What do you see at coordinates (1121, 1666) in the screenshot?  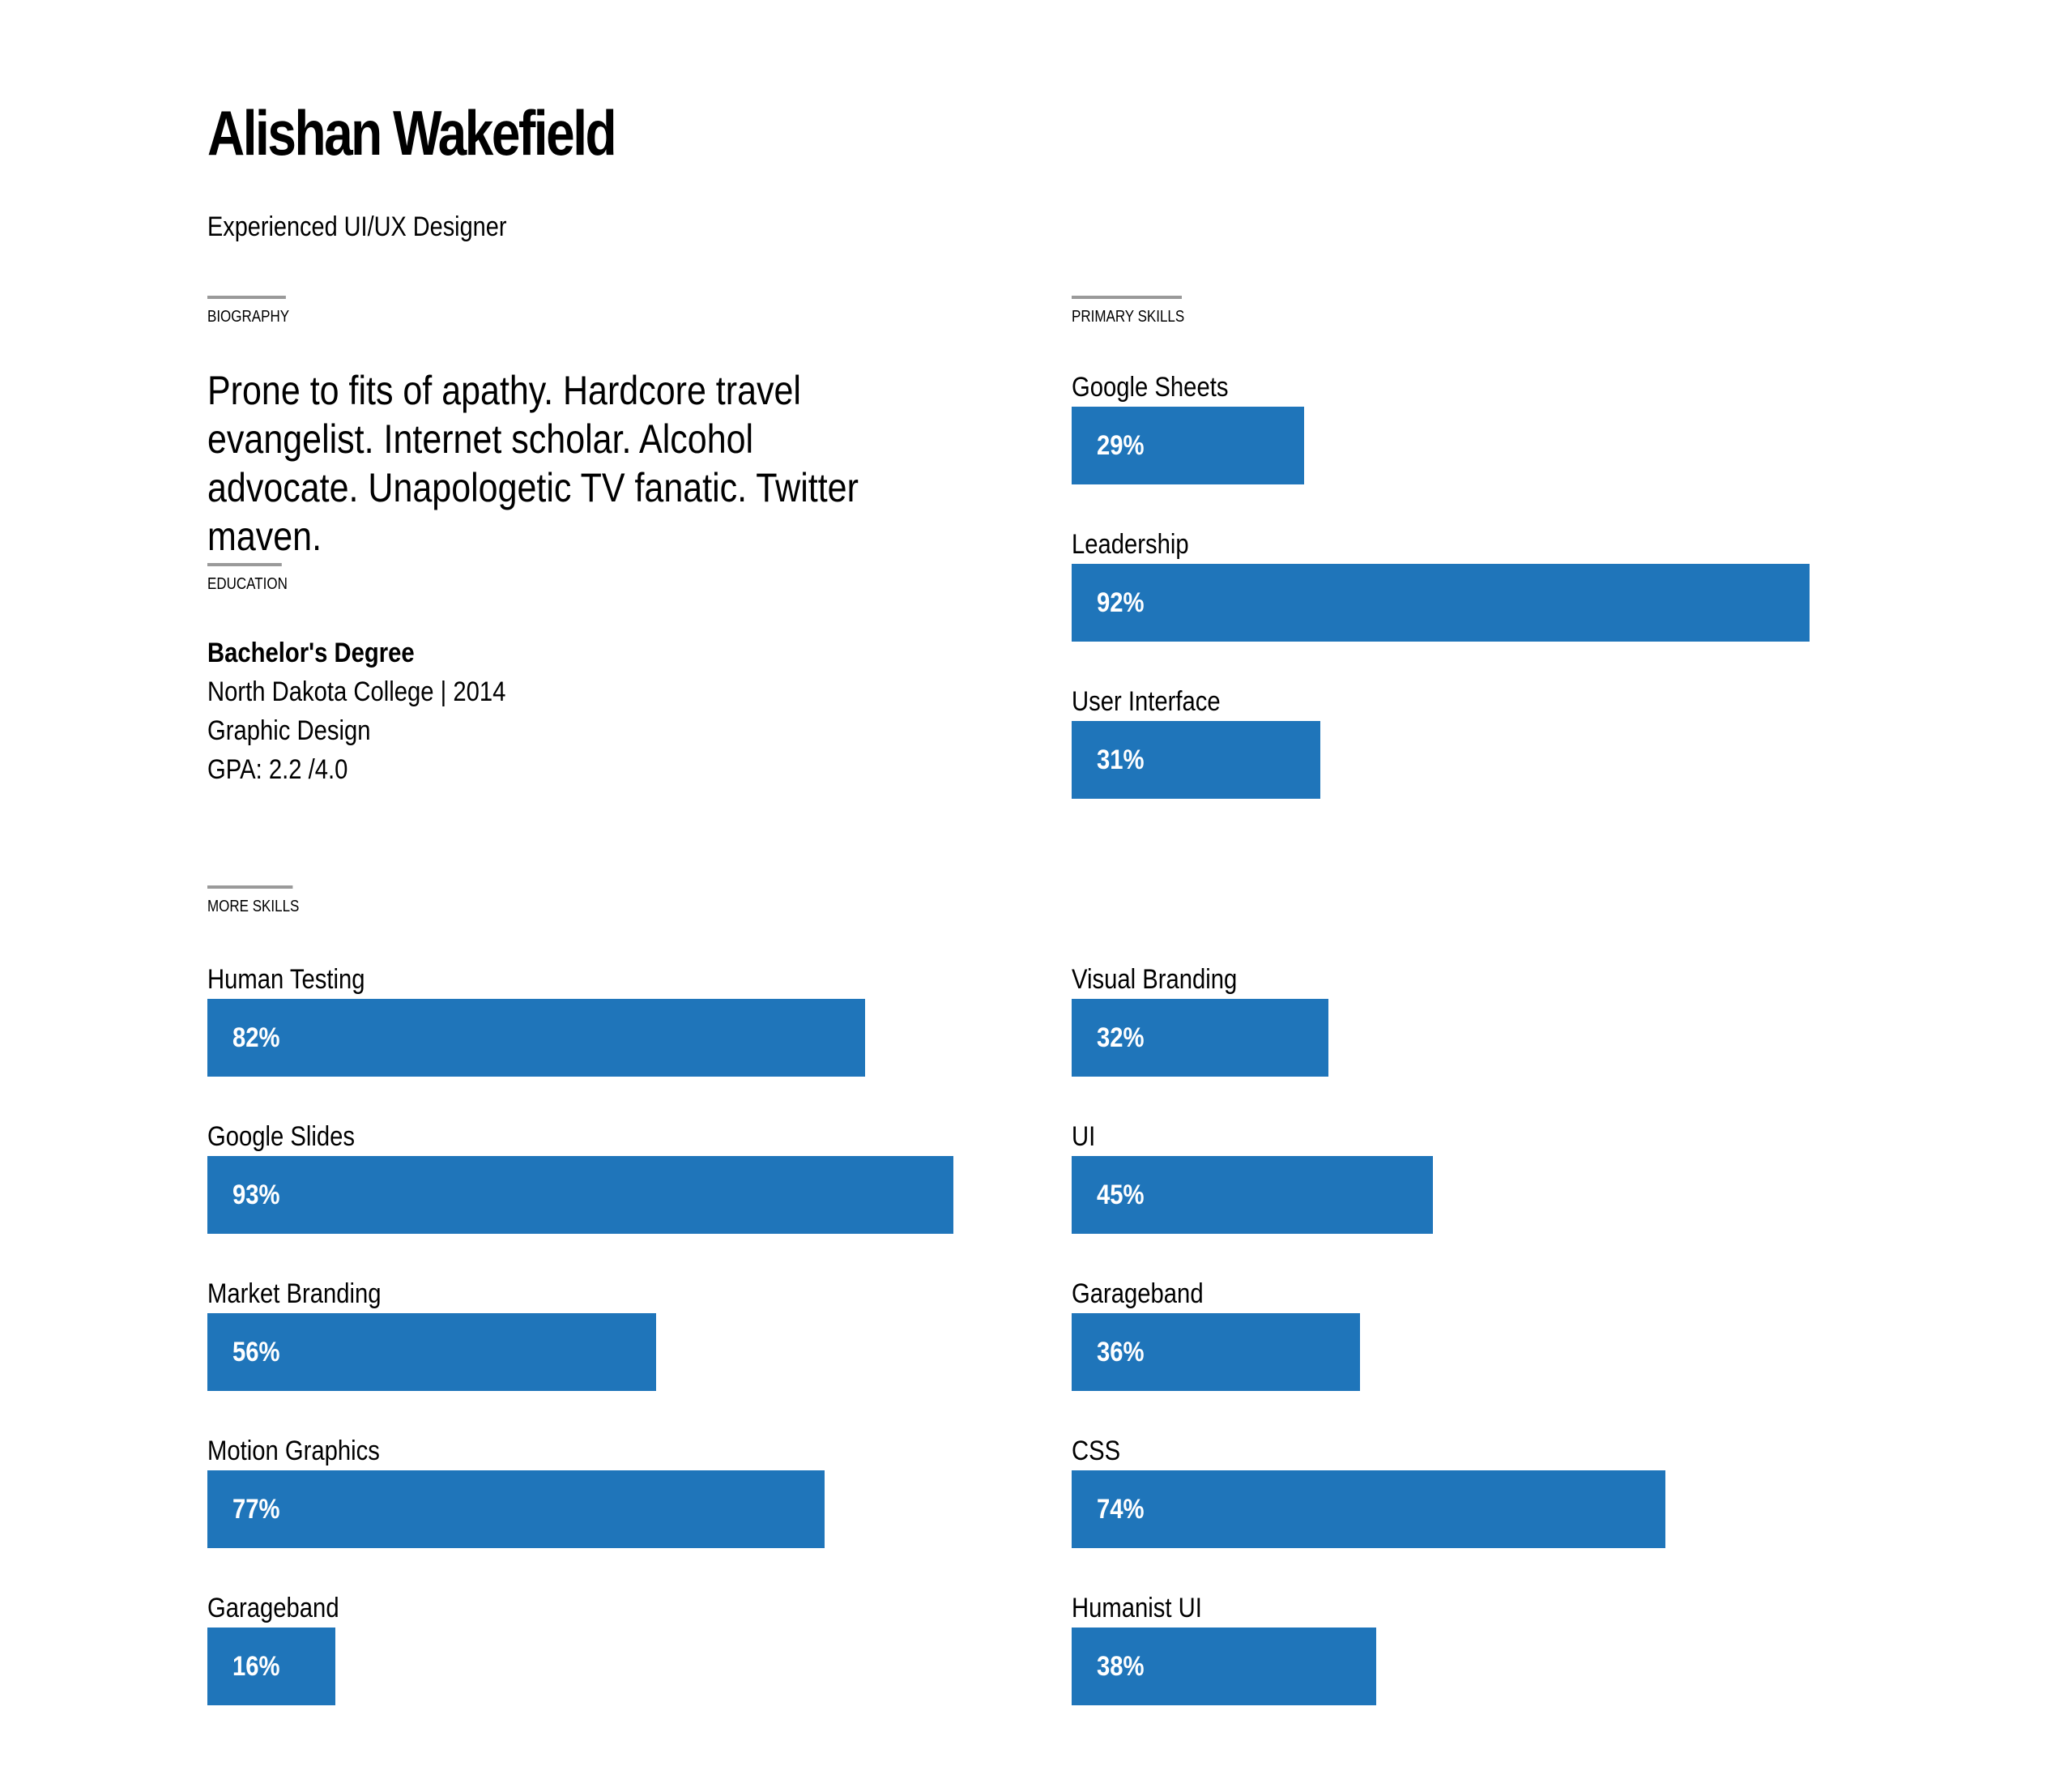 I see `skill-percent: 38%` at bounding box center [1121, 1666].